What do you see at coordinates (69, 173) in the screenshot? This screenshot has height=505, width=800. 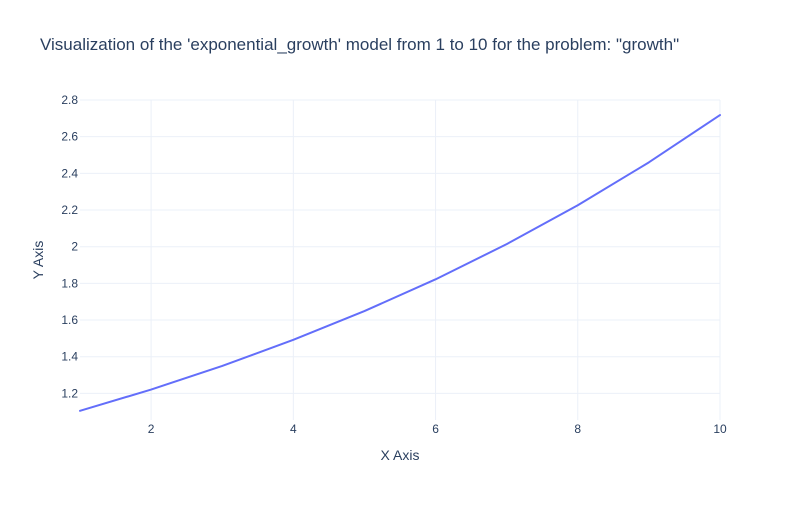 I see `y-tick-label: 2.4` at bounding box center [69, 173].